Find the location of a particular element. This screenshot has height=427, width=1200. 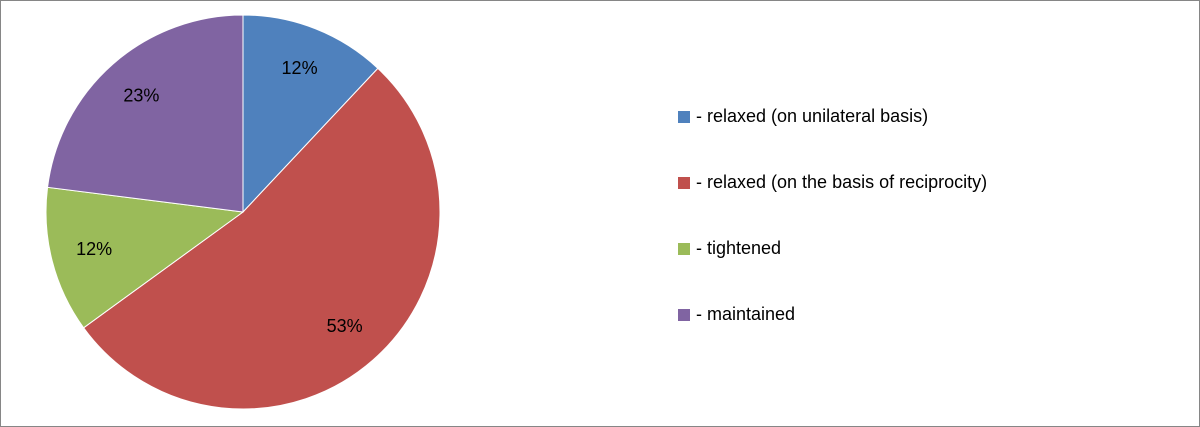

legend-label: - maintained is located at coordinates (745, 314).